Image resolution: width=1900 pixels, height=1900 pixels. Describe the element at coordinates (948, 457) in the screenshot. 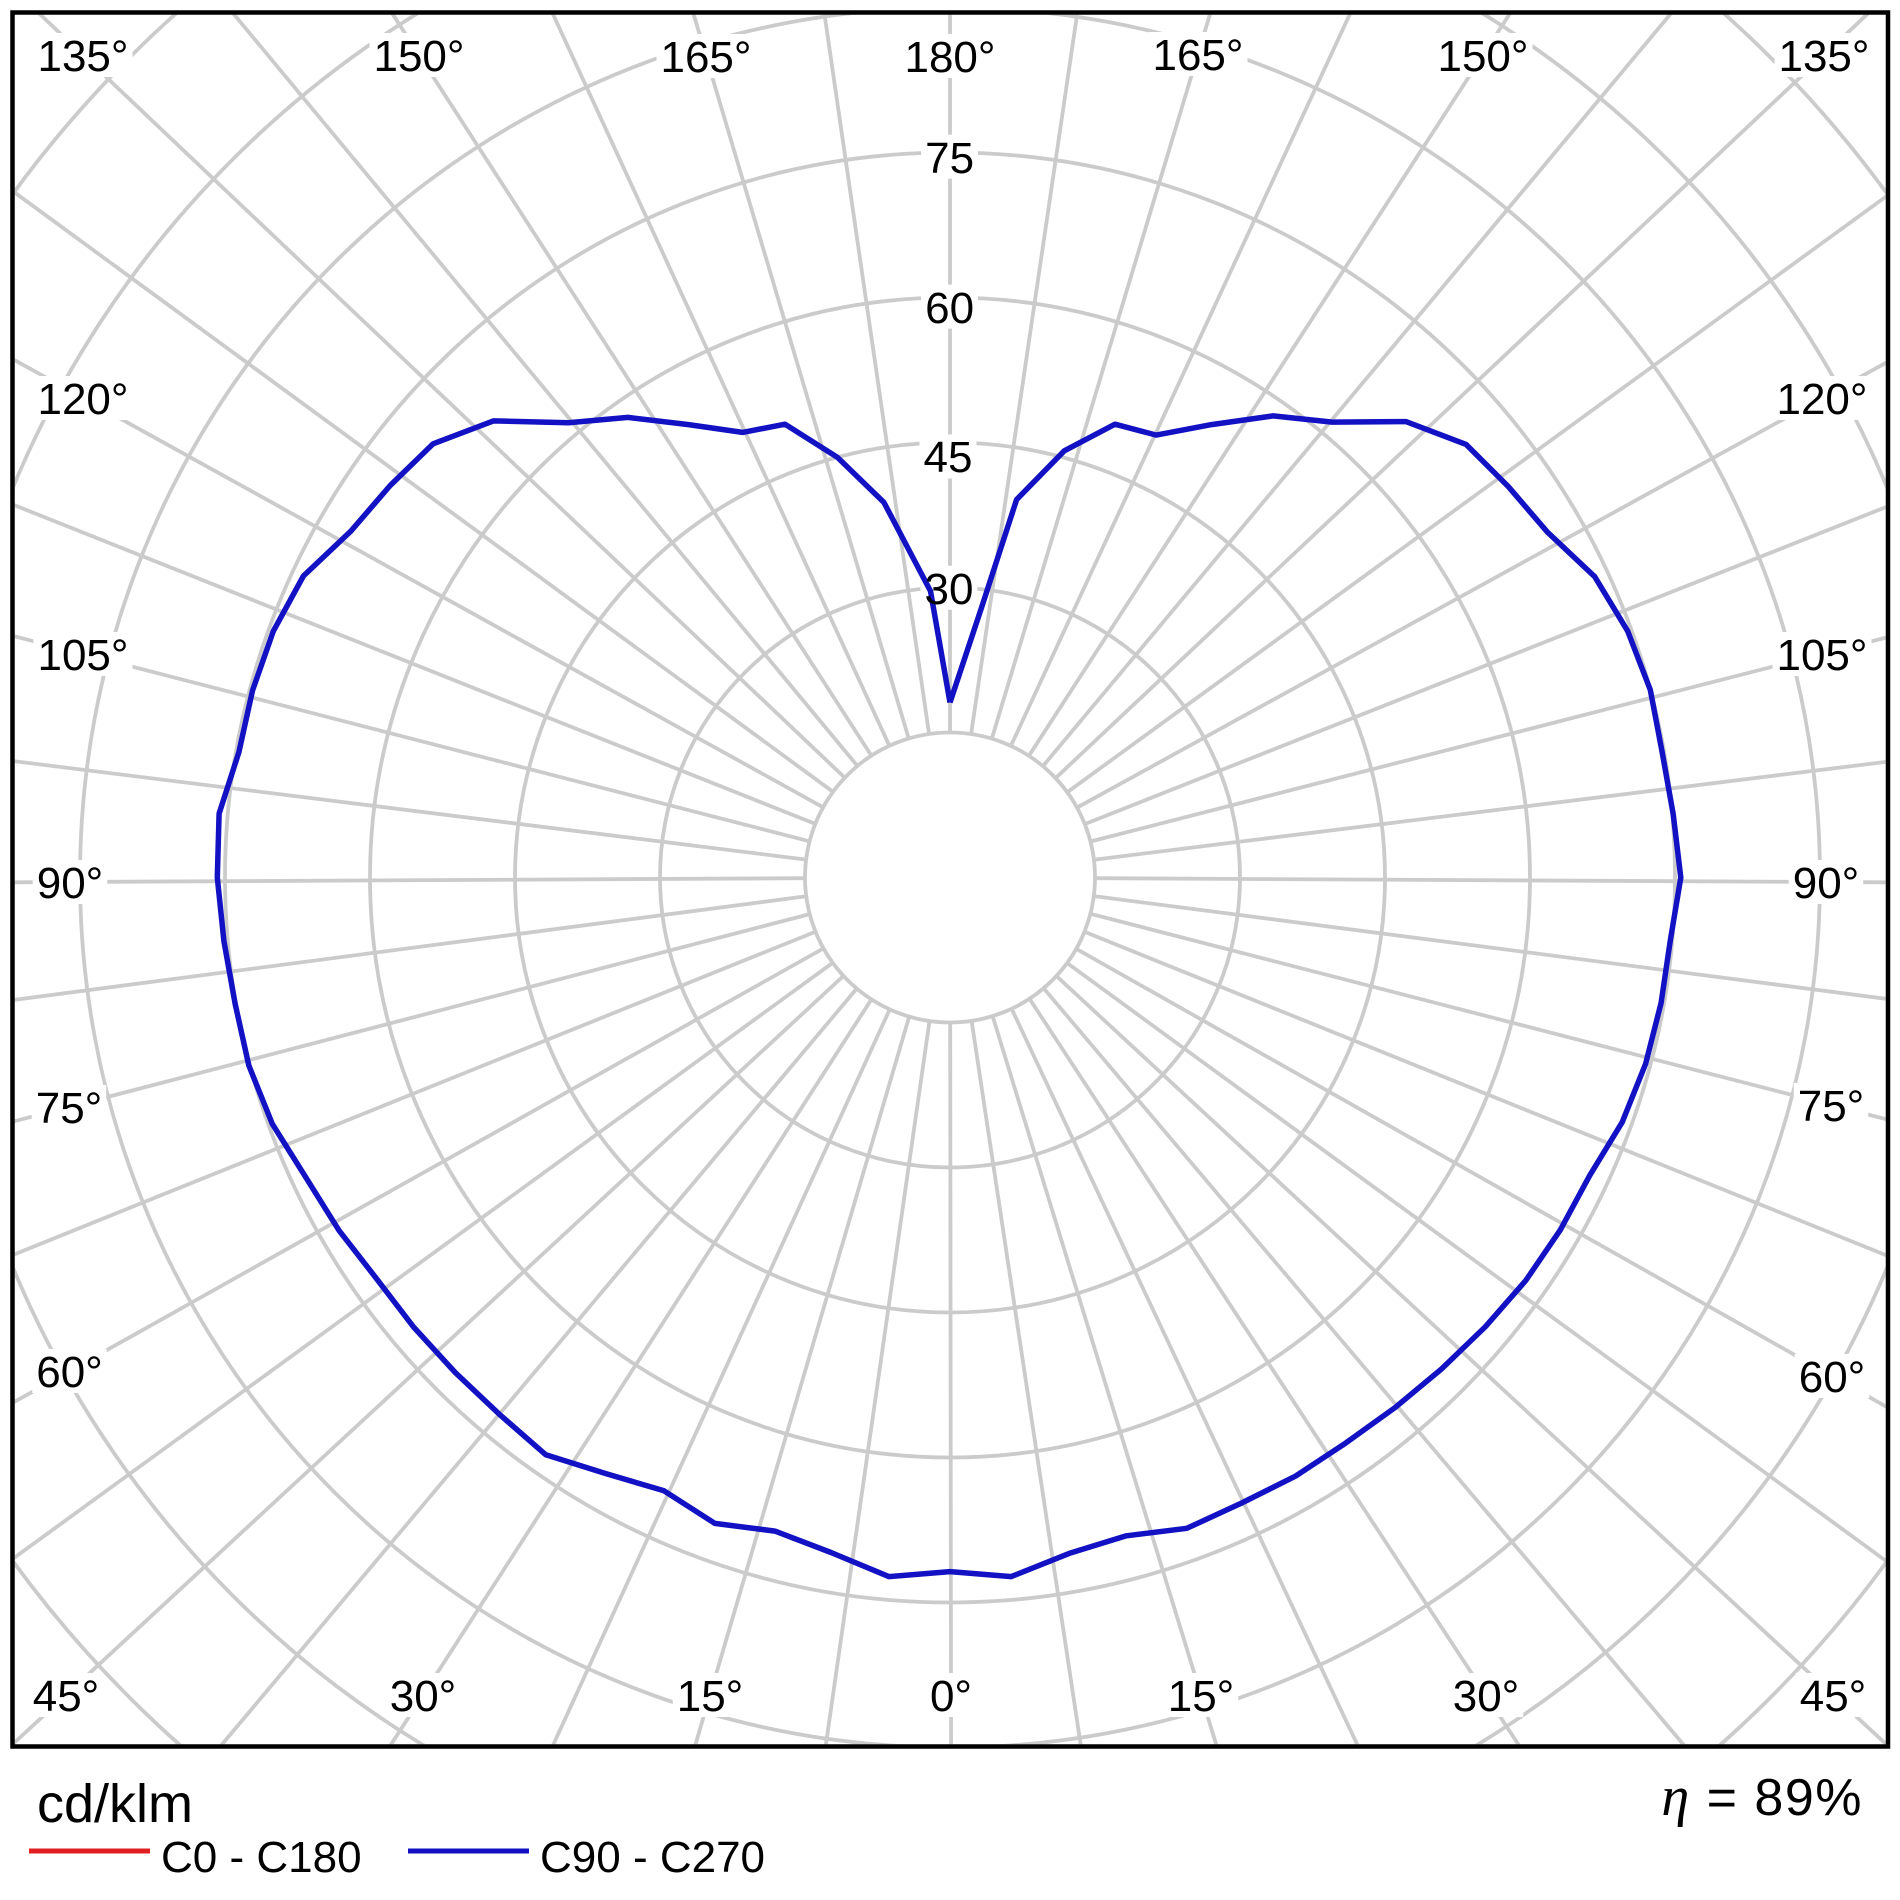

I see `svg-text: 45` at that location.